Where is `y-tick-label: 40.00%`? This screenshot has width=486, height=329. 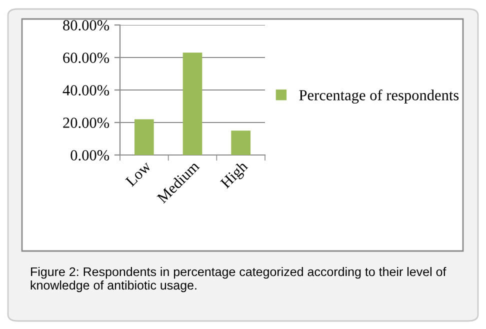 y-tick-label: 40.00% is located at coordinates (86, 90).